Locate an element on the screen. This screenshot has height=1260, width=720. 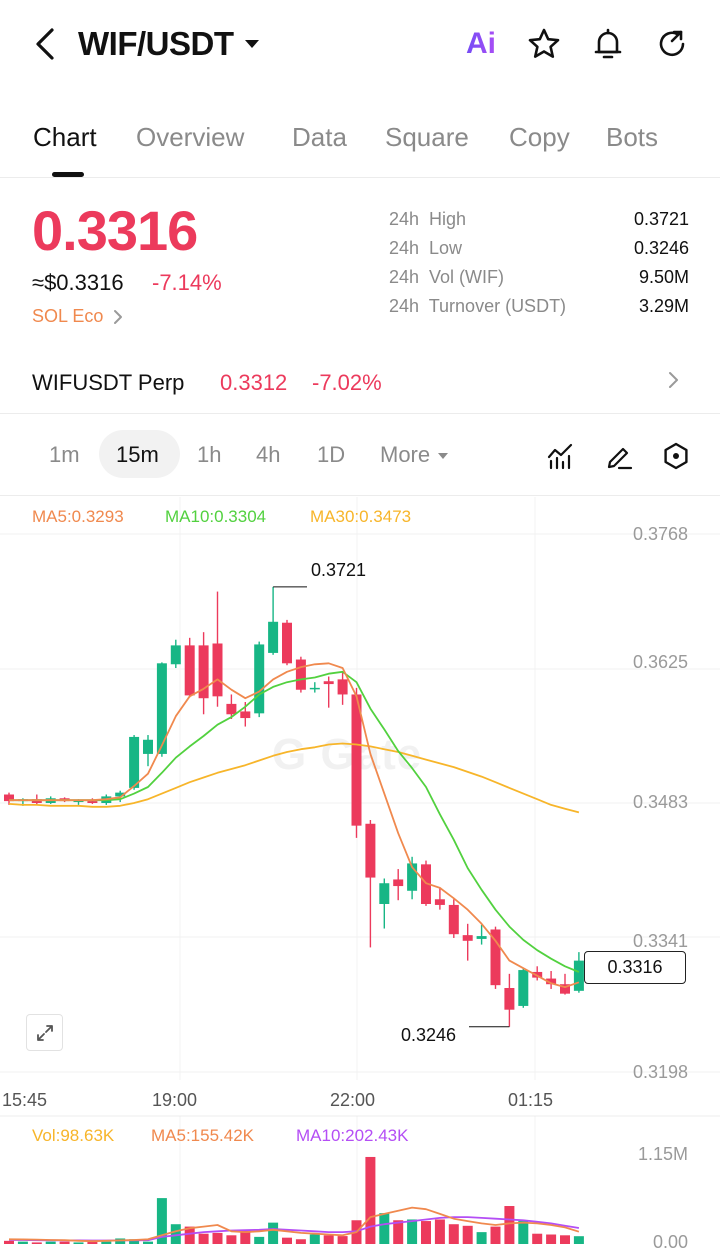
interval-1m: 1m is located at coordinates (64, 454).